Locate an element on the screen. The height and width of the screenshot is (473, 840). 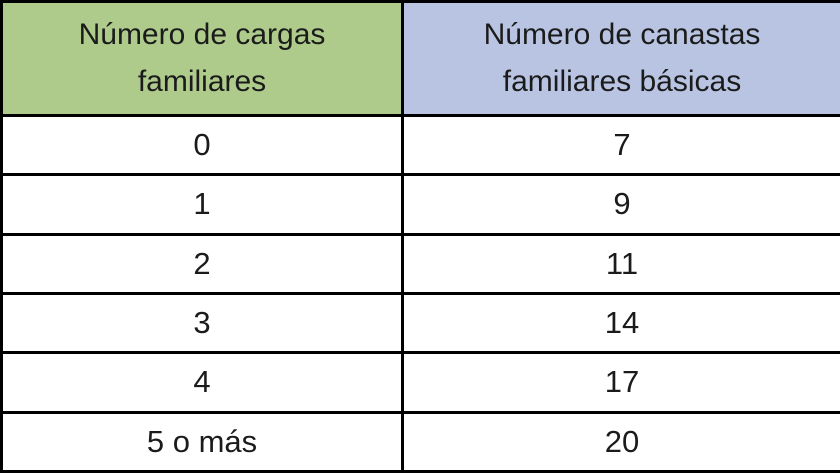
cell-cargas: 5 o más is located at coordinates (202, 441).